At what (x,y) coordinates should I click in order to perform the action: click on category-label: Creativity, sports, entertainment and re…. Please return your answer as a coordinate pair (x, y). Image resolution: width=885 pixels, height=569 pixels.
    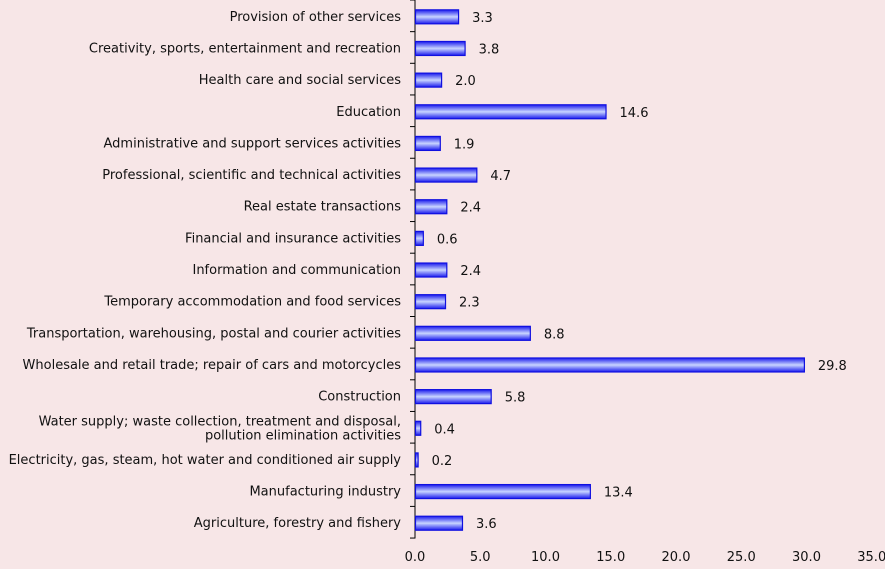
    Looking at the image, I should click on (245, 48).